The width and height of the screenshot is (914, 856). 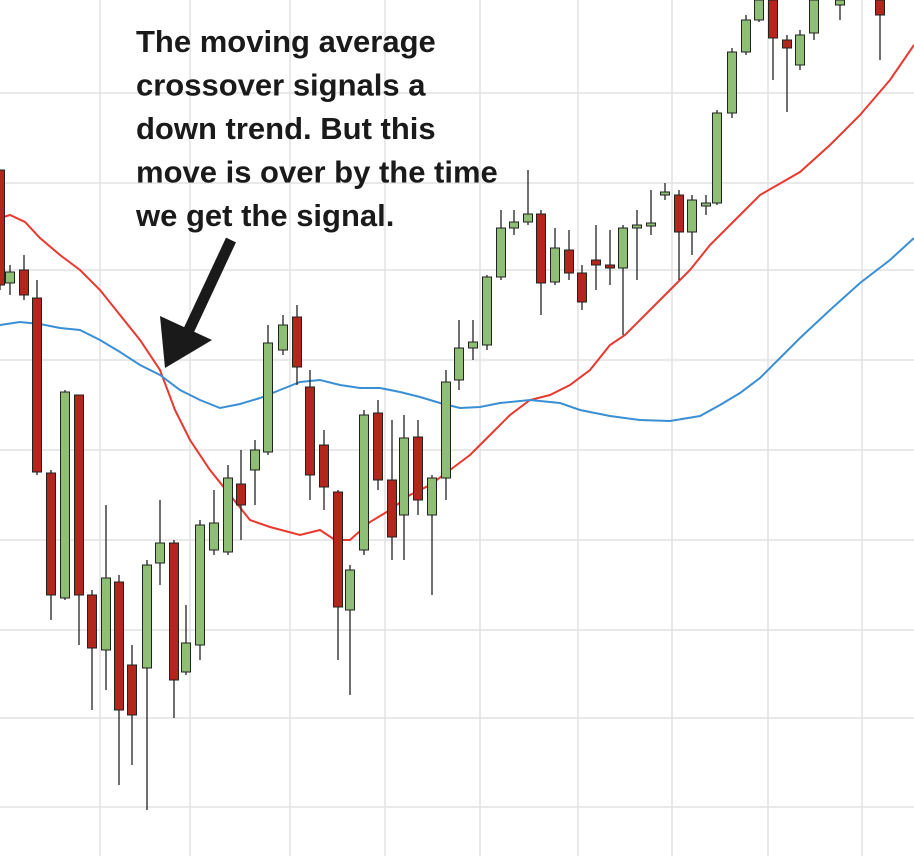 What do you see at coordinates (281, 85) in the screenshot?
I see `annotation-line: crossover signals a` at bounding box center [281, 85].